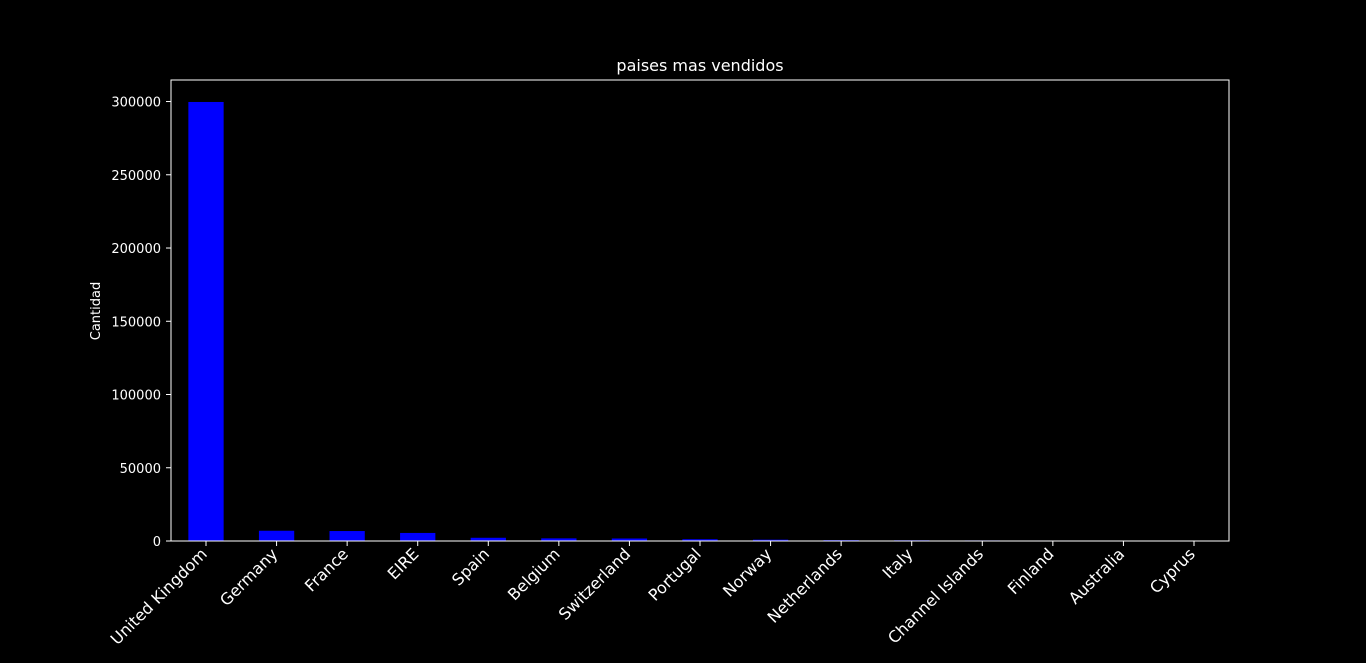  What do you see at coordinates (403, 563) in the screenshot?
I see `x-tick-label: EIRE` at bounding box center [403, 563].